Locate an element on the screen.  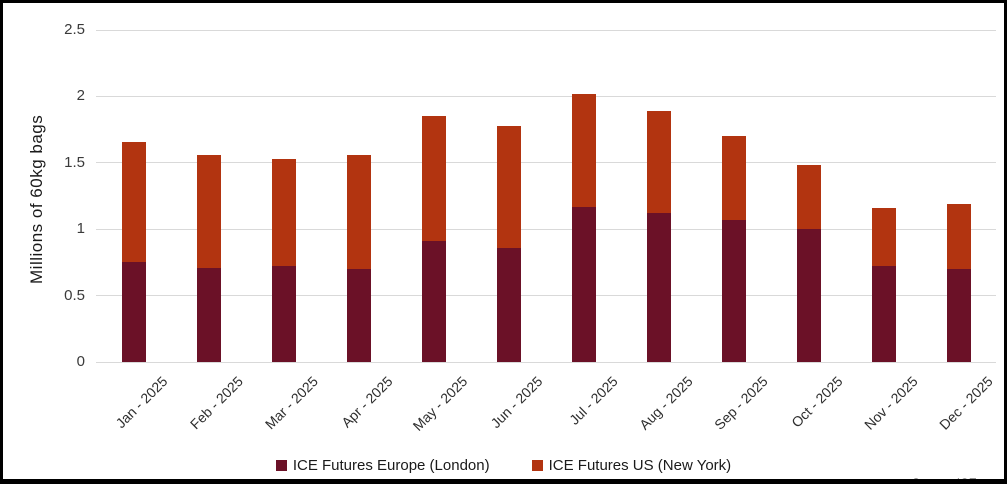
y-tick-label: 0.5 is located at coordinates (74, 295).